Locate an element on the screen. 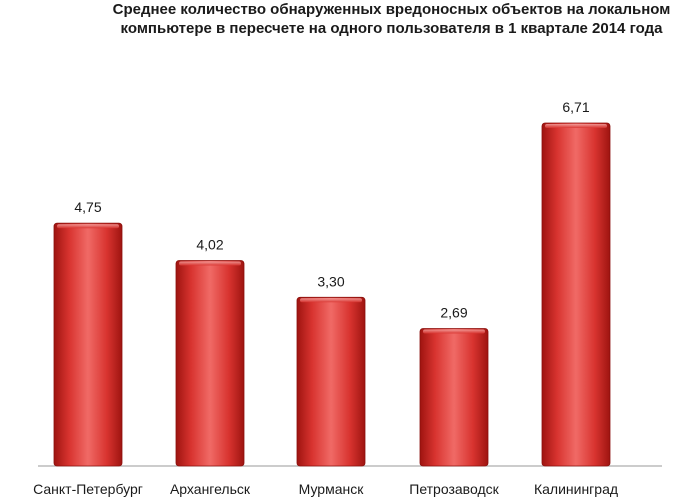 The image size is (693, 500). value-label-5: 6,71 is located at coordinates (575, 107).